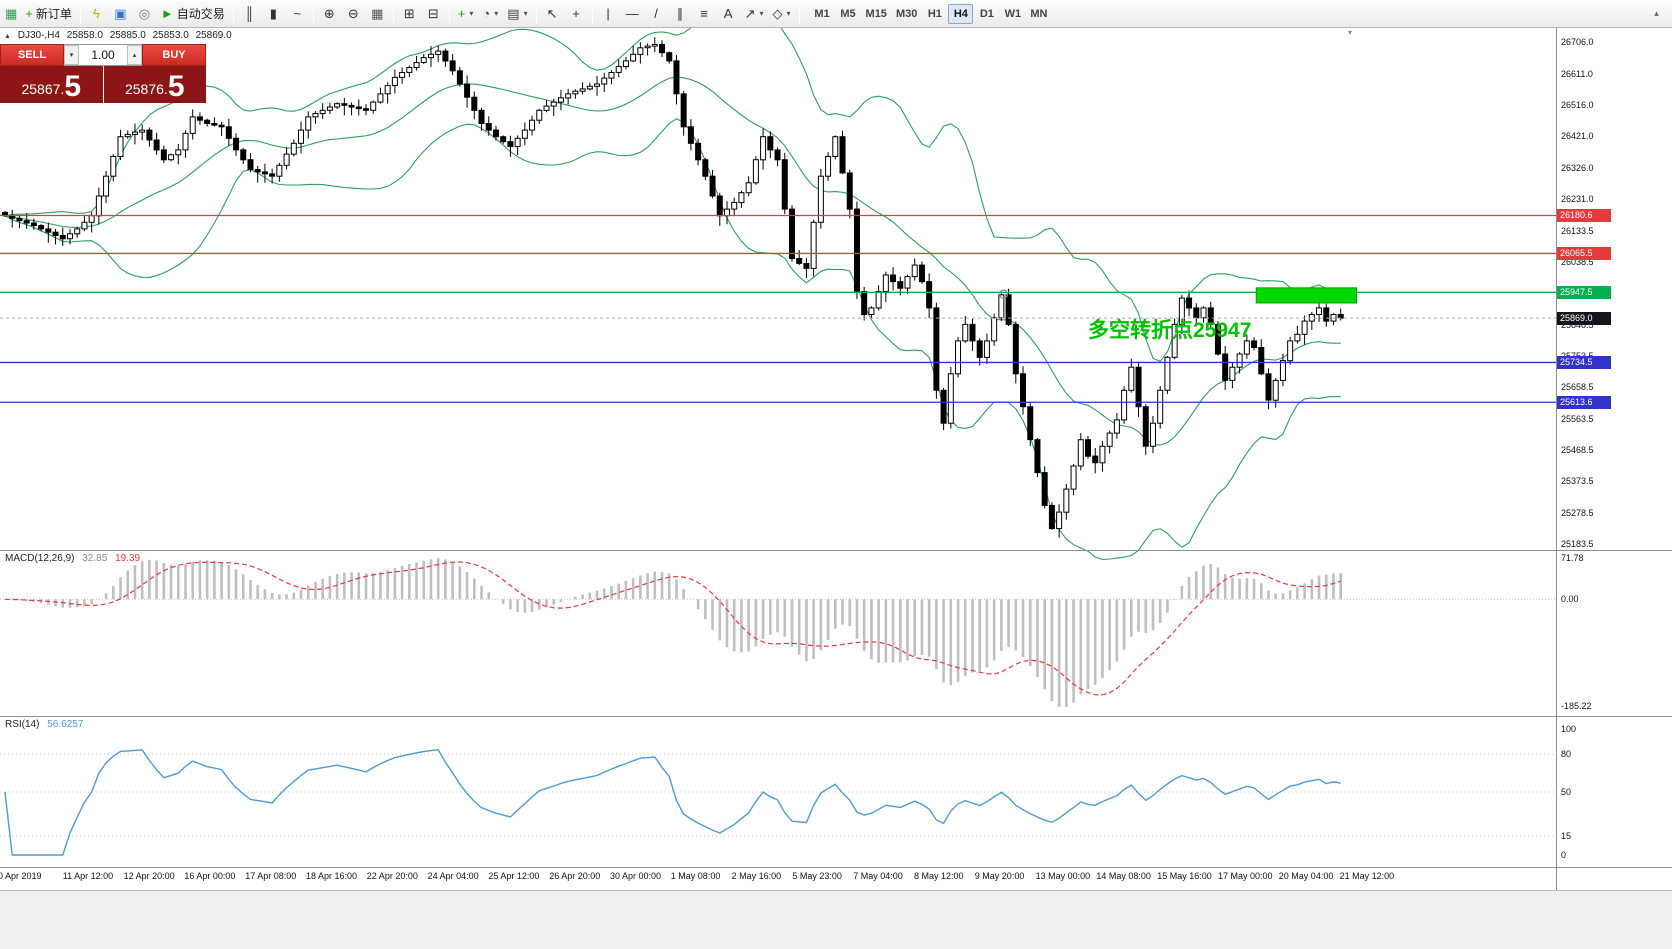 Image resolution: width=1672 pixels, height=949 pixels. What do you see at coordinates (1584, 216) in the screenshot?
I see `level-price-tag: 26180.6` at bounding box center [1584, 216].